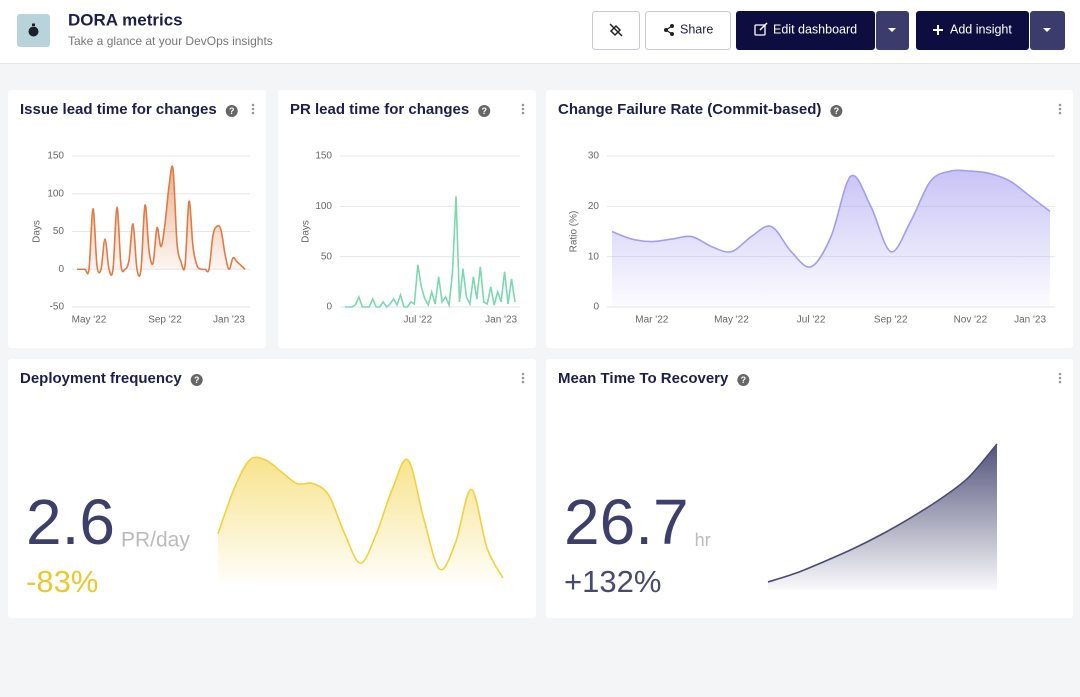 The width and height of the screenshot is (1080, 697). What do you see at coordinates (594, 206) in the screenshot?
I see `y-tick-label: 20` at bounding box center [594, 206].